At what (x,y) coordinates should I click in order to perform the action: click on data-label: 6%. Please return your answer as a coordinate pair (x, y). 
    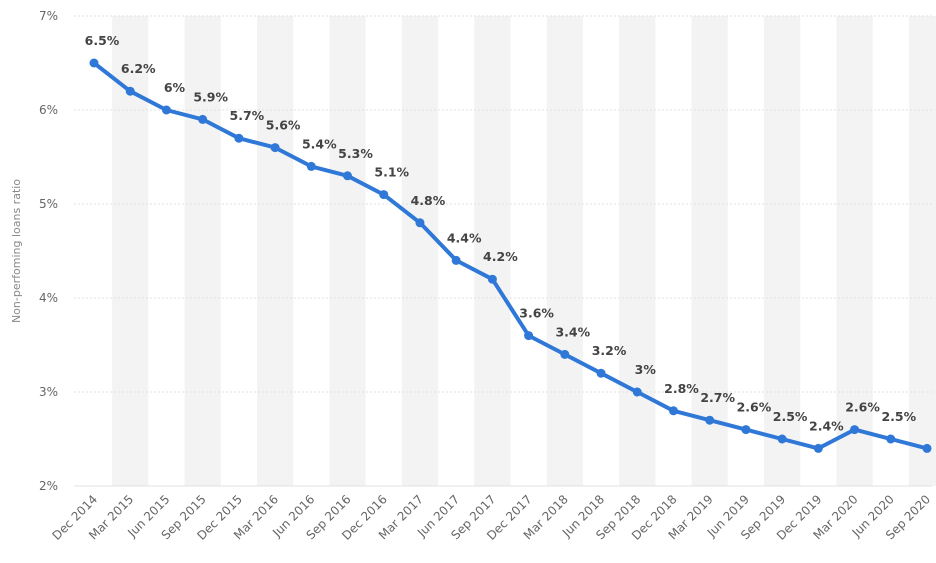
    Looking at the image, I should click on (175, 87).